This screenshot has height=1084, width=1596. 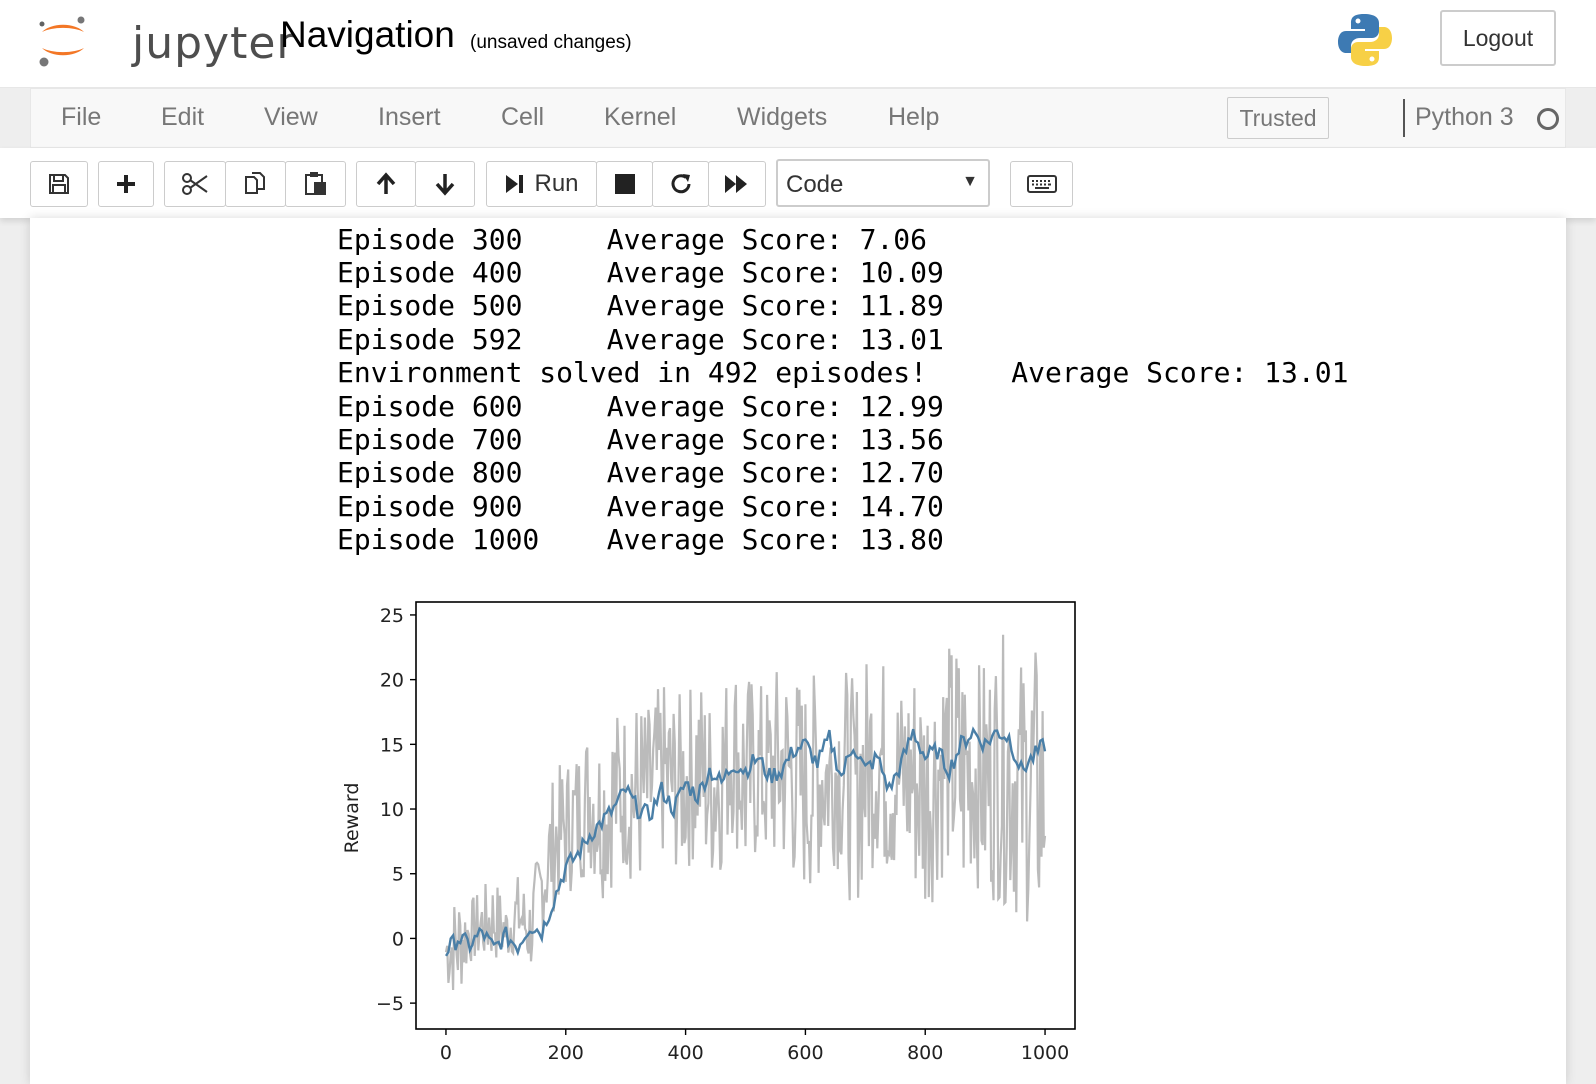 What do you see at coordinates (925, 1053) in the screenshot?
I see `x-tick-label: 800` at bounding box center [925, 1053].